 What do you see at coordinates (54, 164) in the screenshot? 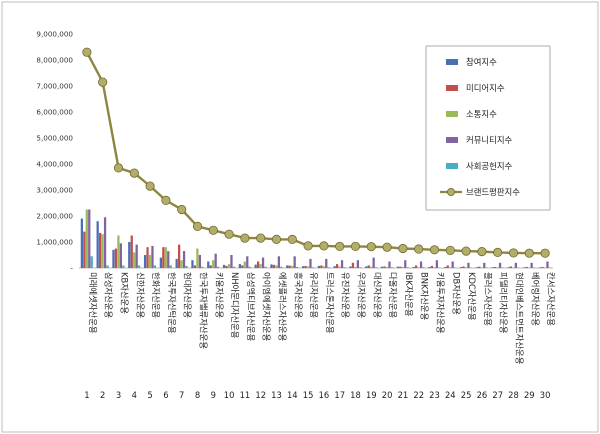
I see `y-tick-label: 4,000,000` at bounding box center [54, 164].